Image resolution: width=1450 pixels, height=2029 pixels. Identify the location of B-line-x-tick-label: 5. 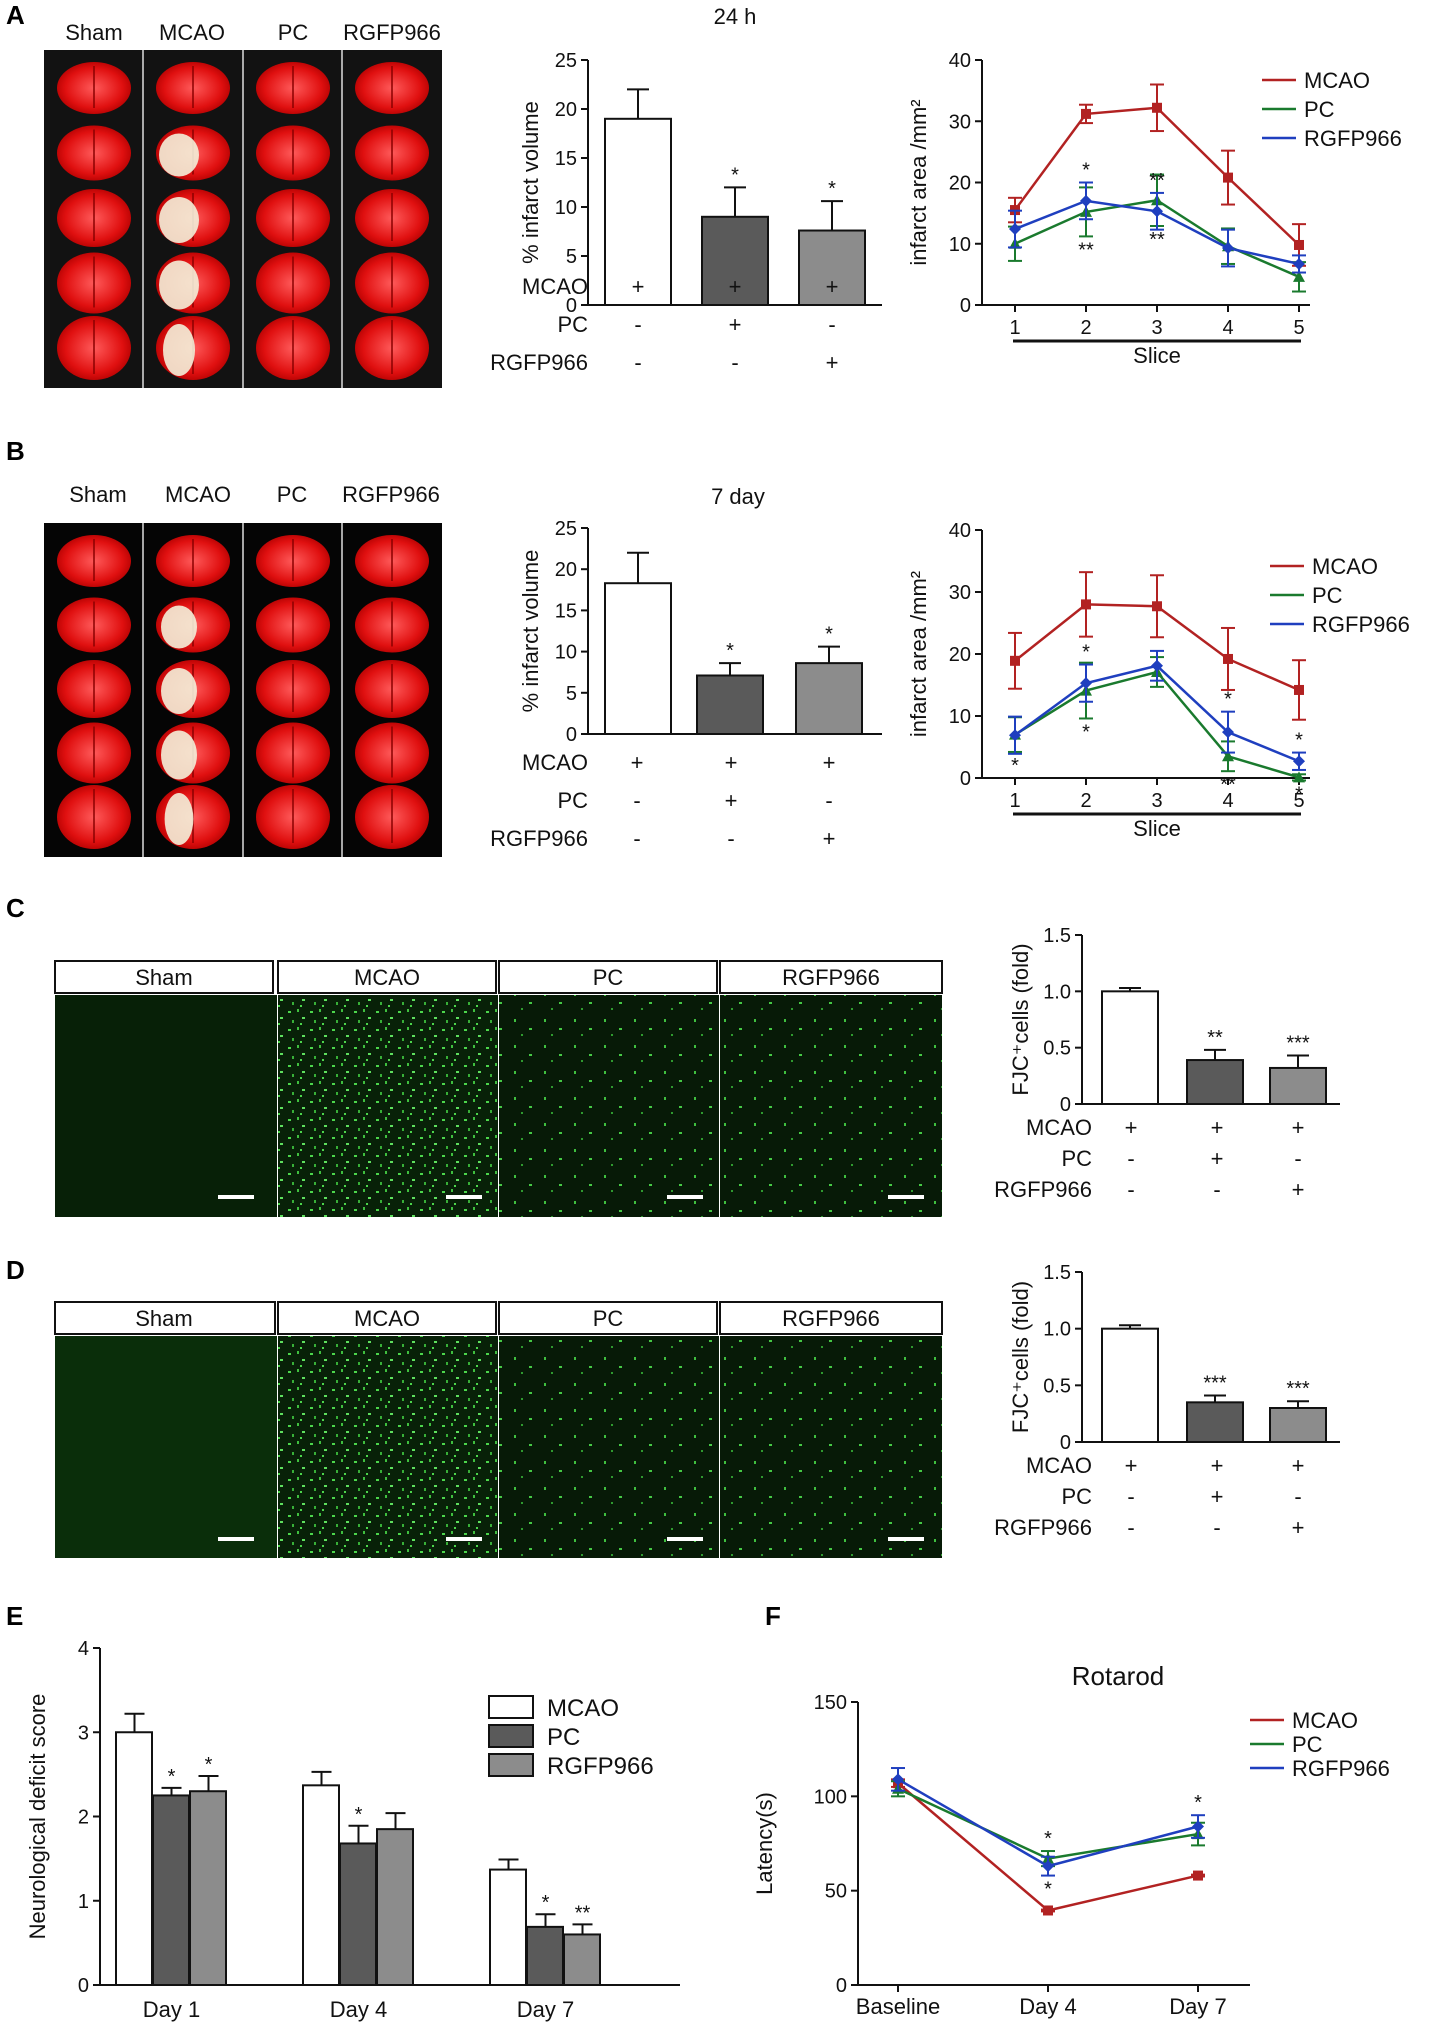
(1298, 801).